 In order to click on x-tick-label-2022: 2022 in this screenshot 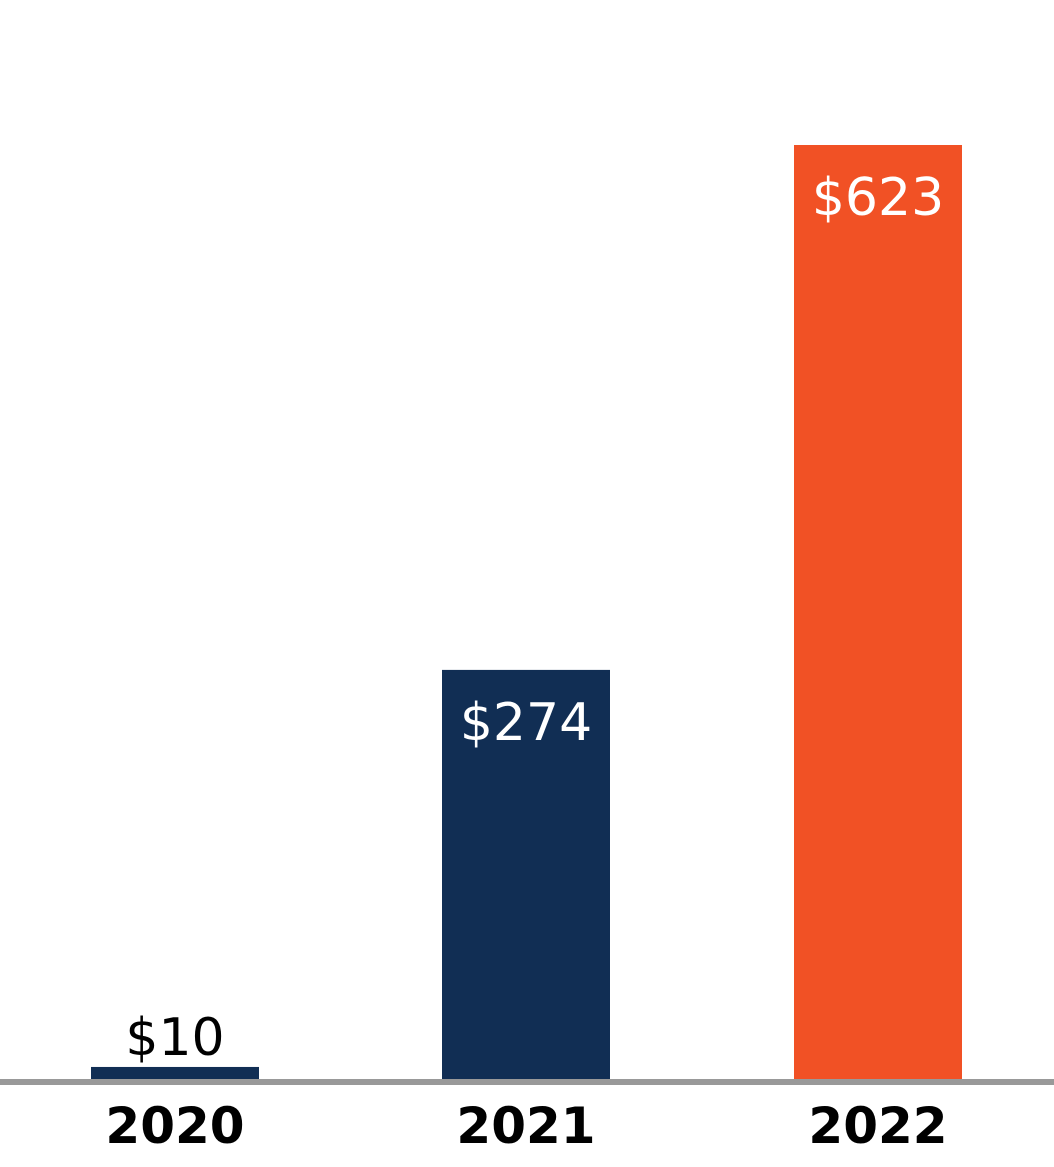, I will do `click(877, 1126)`.